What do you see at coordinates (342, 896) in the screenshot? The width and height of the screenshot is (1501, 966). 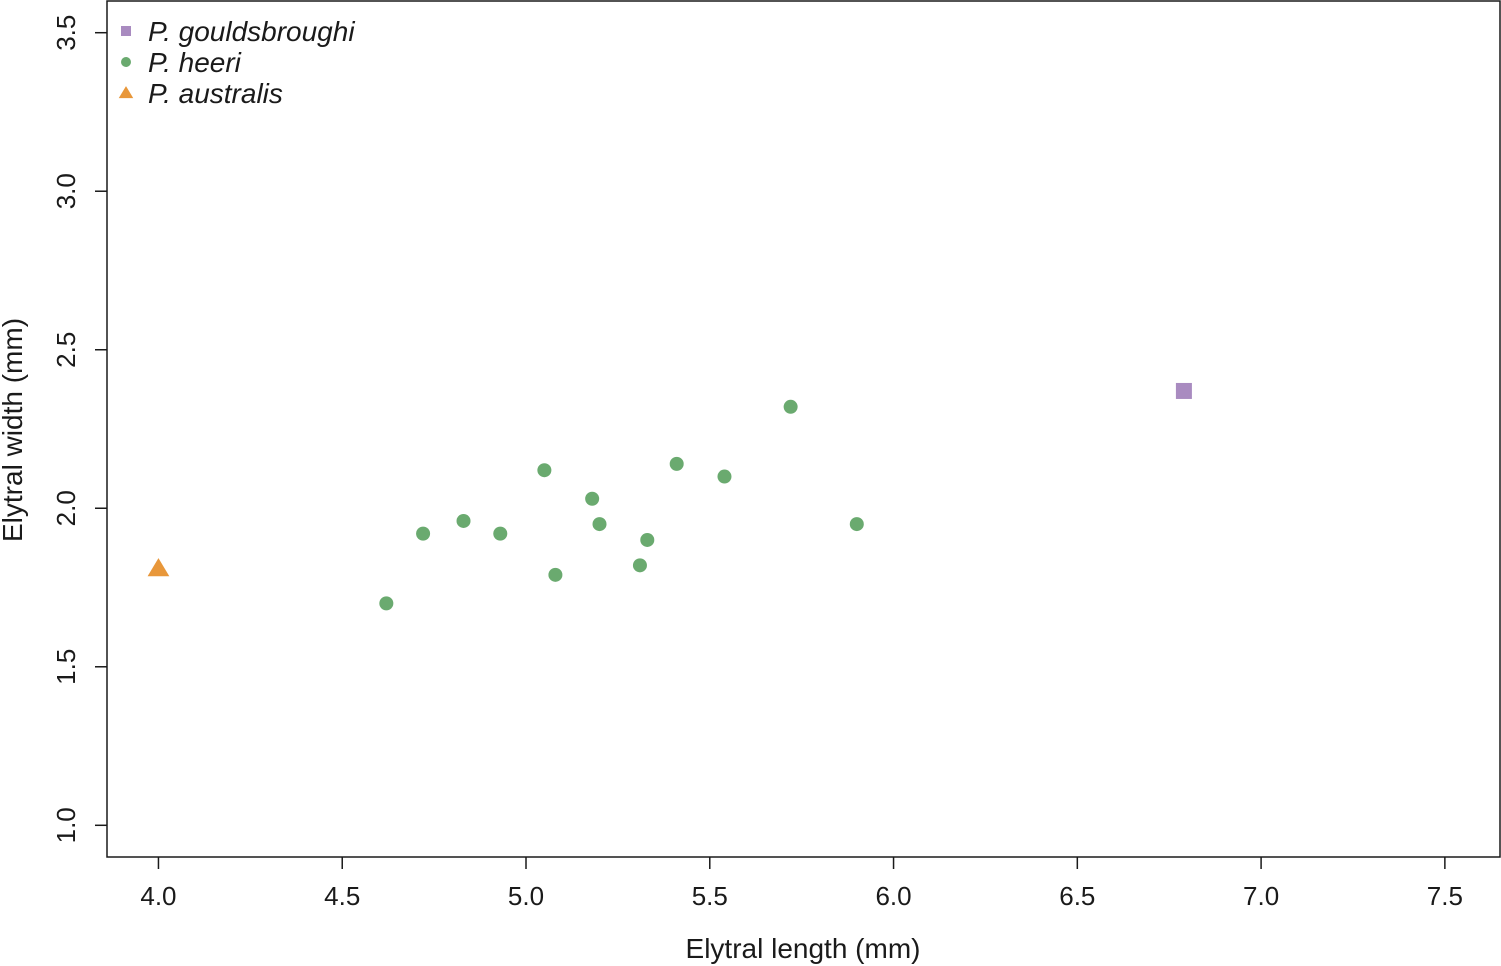 I see `x-tick-label: 4.5` at bounding box center [342, 896].